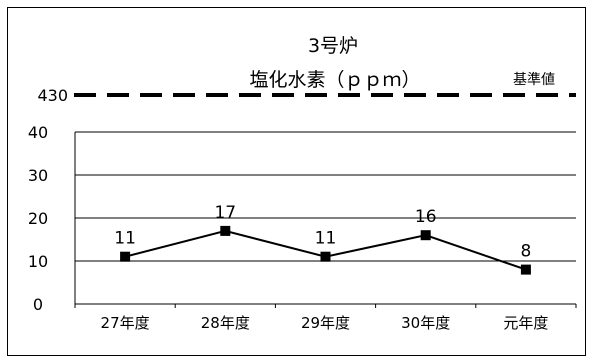 This screenshot has width=593, height=363. I want to click on y-tick-label: 30, so click(38, 175).